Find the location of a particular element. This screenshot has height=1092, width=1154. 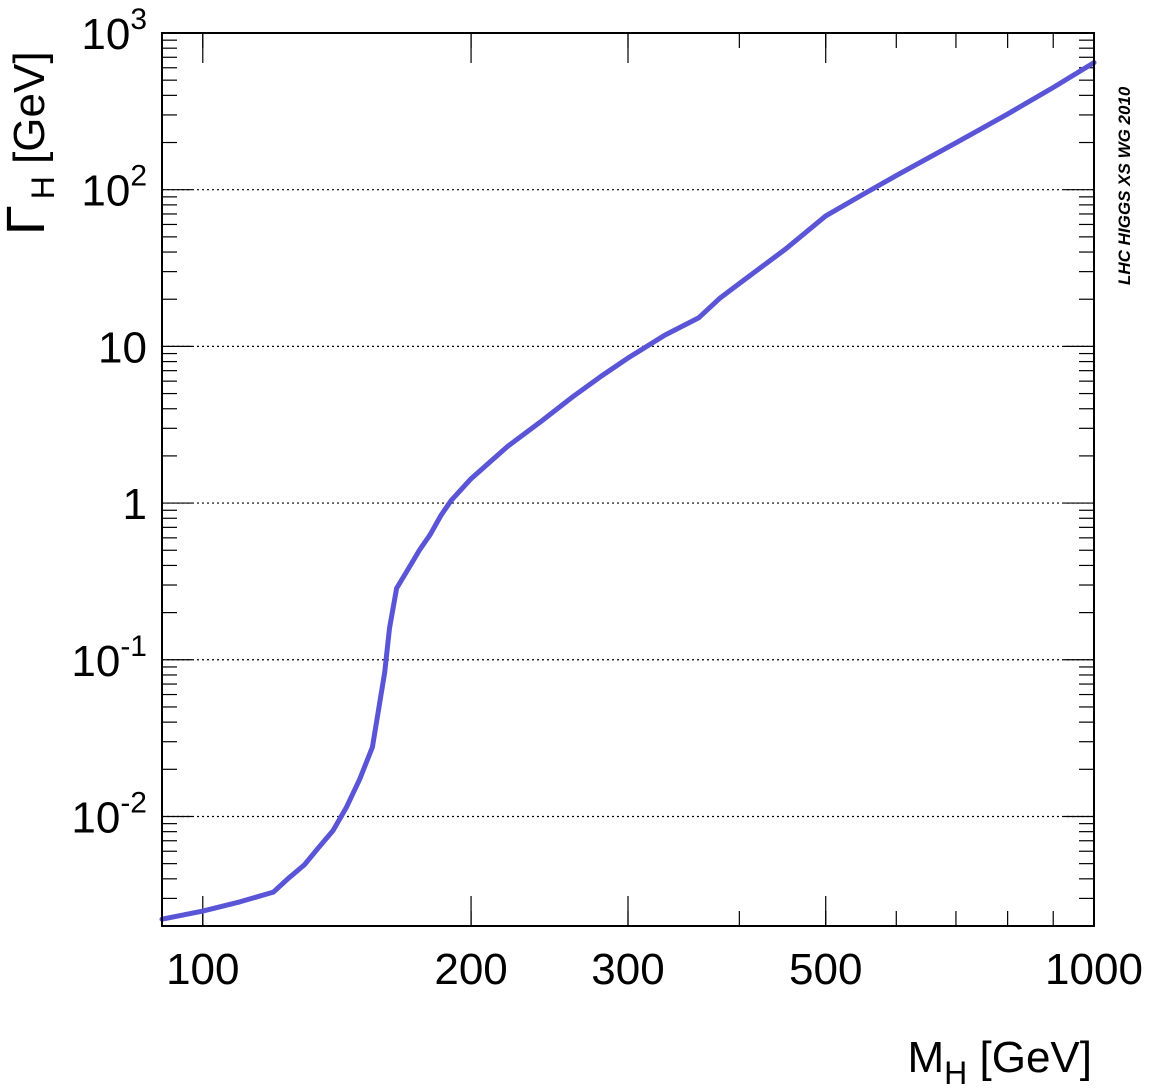

y-tick-labels: 10⁻² 10⁻¹ 1 10 10² 10³ is located at coordinates (109, 422).